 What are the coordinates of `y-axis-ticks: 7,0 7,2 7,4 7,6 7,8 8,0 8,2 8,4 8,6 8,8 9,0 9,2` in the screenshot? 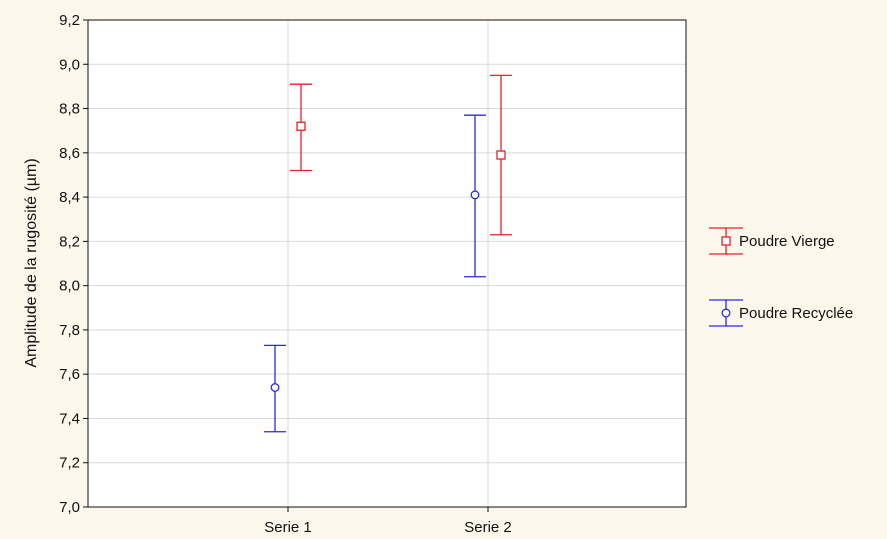 It's located at (73, 264).